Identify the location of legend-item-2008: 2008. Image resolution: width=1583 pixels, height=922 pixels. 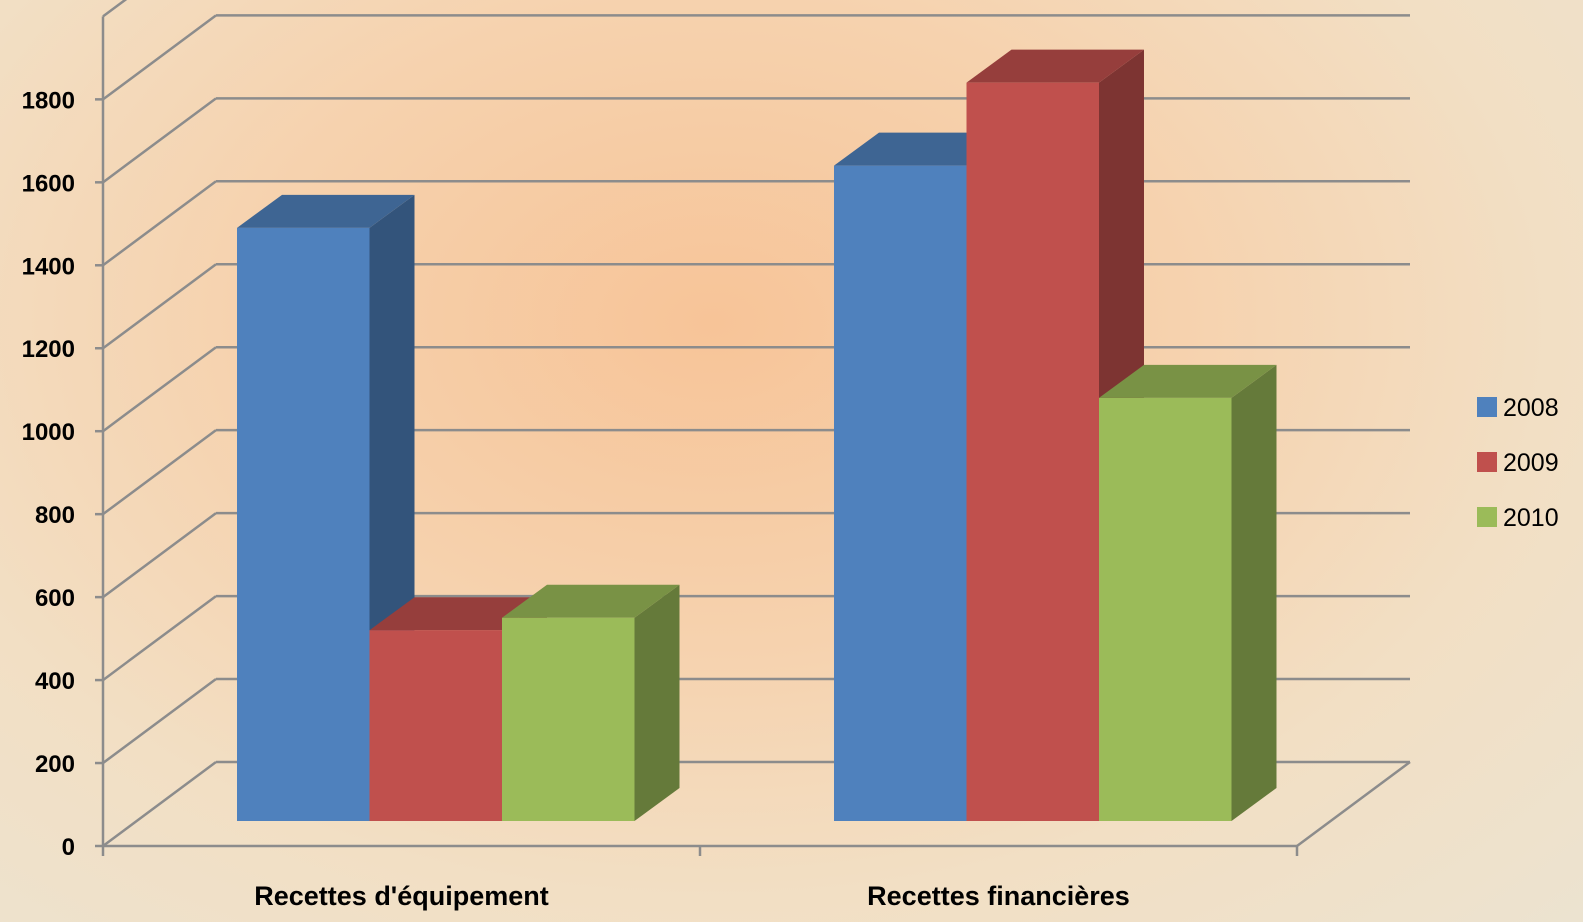
(1518, 408).